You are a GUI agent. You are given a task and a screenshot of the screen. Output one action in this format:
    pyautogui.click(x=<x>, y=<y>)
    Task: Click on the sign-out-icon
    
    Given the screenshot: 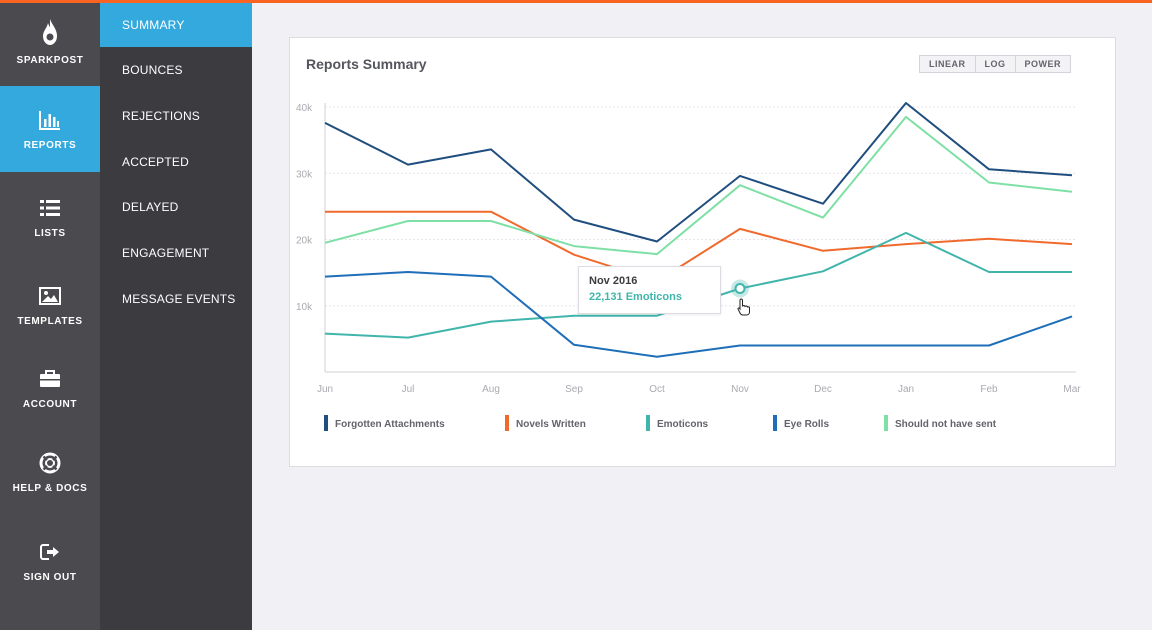 What is the action you would take?
    pyautogui.click(x=50, y=552)
    